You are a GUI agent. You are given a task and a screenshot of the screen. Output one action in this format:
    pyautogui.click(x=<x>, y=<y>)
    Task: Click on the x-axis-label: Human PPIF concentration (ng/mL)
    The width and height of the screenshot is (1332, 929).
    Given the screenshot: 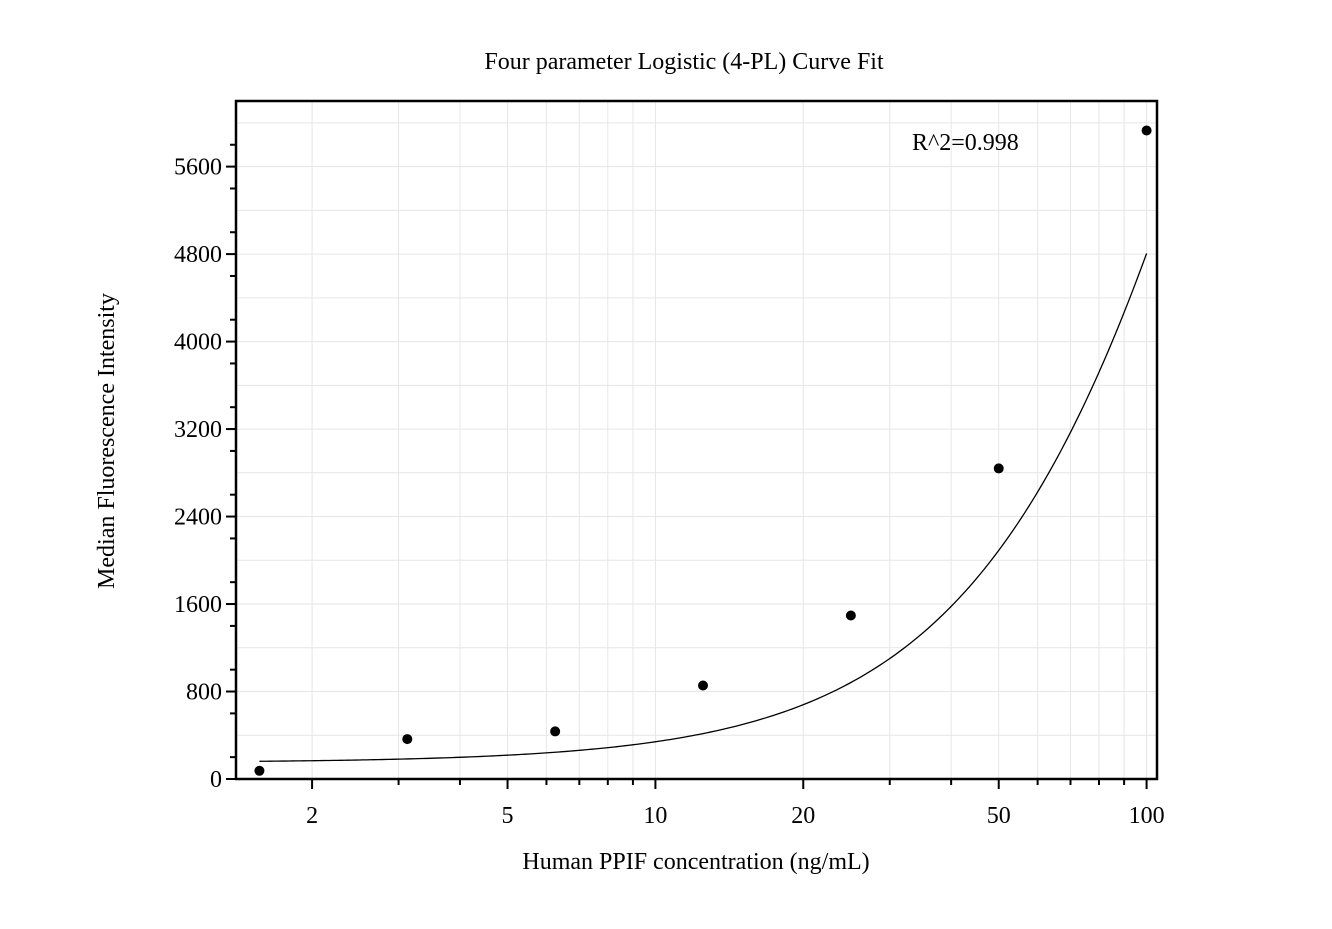 What is the action you would take?
    pyautogui.click(x=695, y=862)
    